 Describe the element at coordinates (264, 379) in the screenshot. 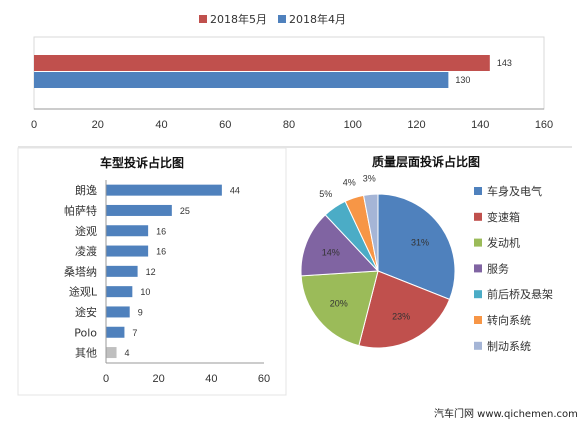

I see `model-x-tick-3: 60` at that location.